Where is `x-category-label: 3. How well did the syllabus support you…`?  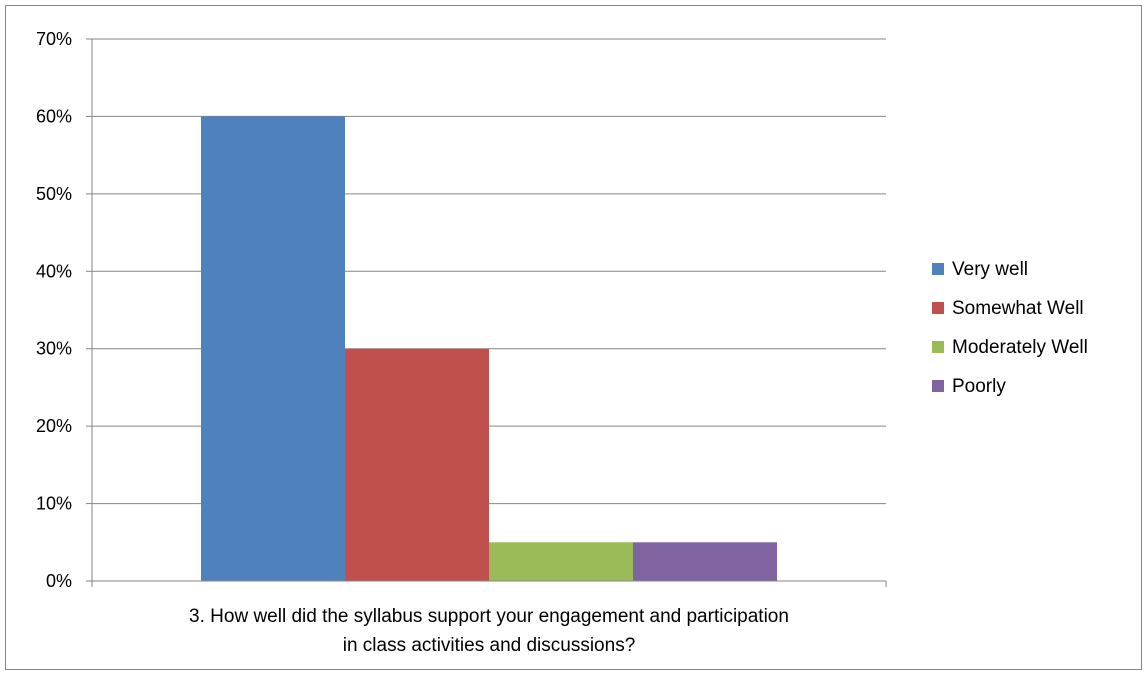 x-category-label: 3. How well did the syllabus support you… is located at coordinates (489, 631).